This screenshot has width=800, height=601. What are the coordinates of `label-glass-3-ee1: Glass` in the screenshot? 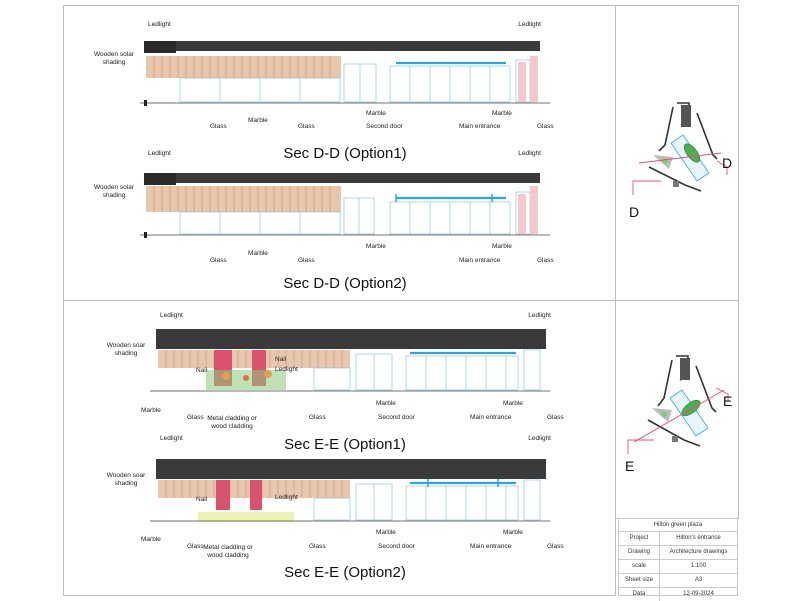 It's located at (555, 417).